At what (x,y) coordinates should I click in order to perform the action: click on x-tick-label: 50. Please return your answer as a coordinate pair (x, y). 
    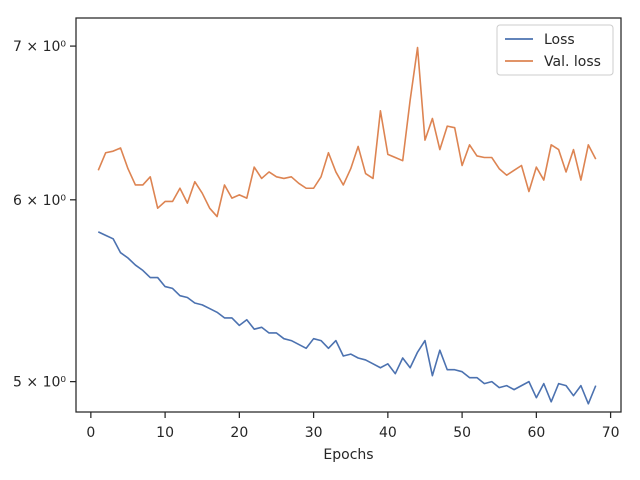
    Looking at the image, I should click on (462, 433).